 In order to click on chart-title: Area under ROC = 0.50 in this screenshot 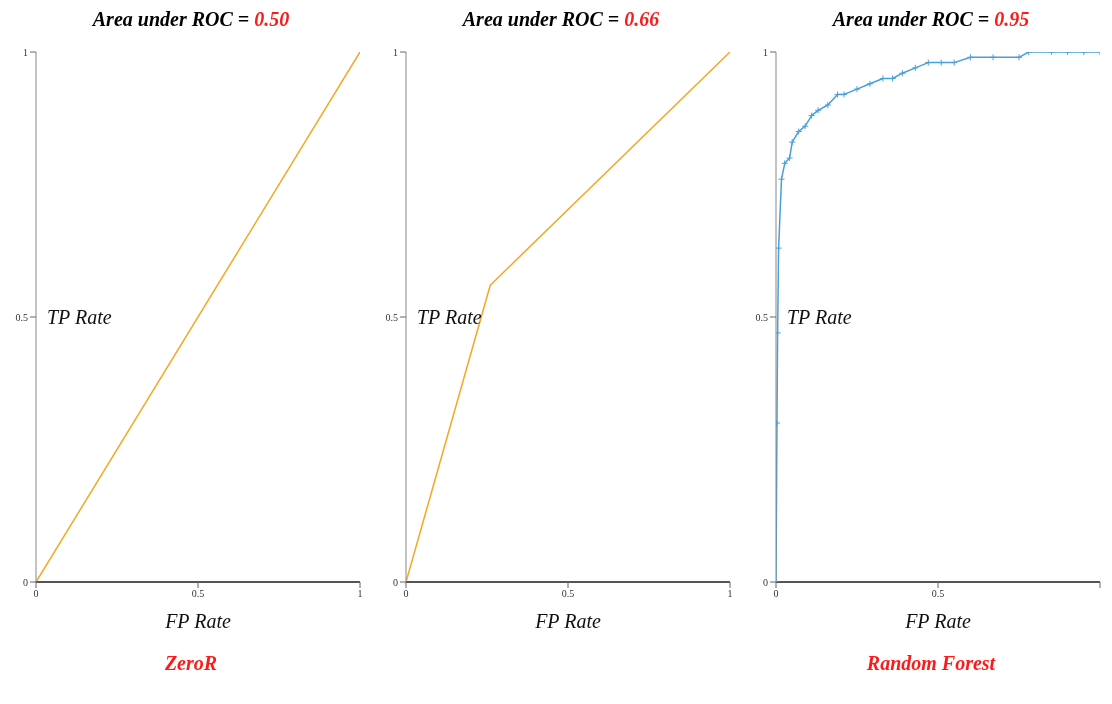, I will do `click(191, 19)`.